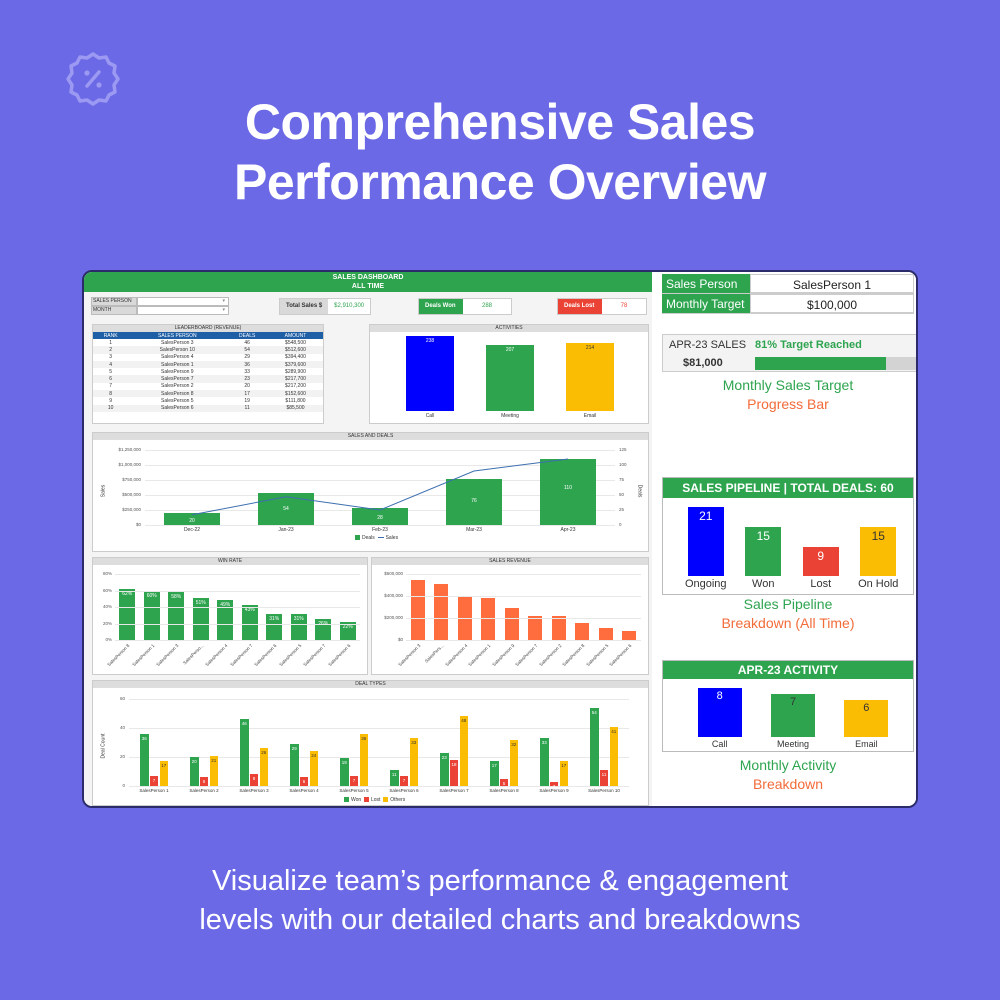 The image size is (1000, 1000). Describe the element at coordinates (590, 377) in the screenshot. I see `bar: 214` at that location.